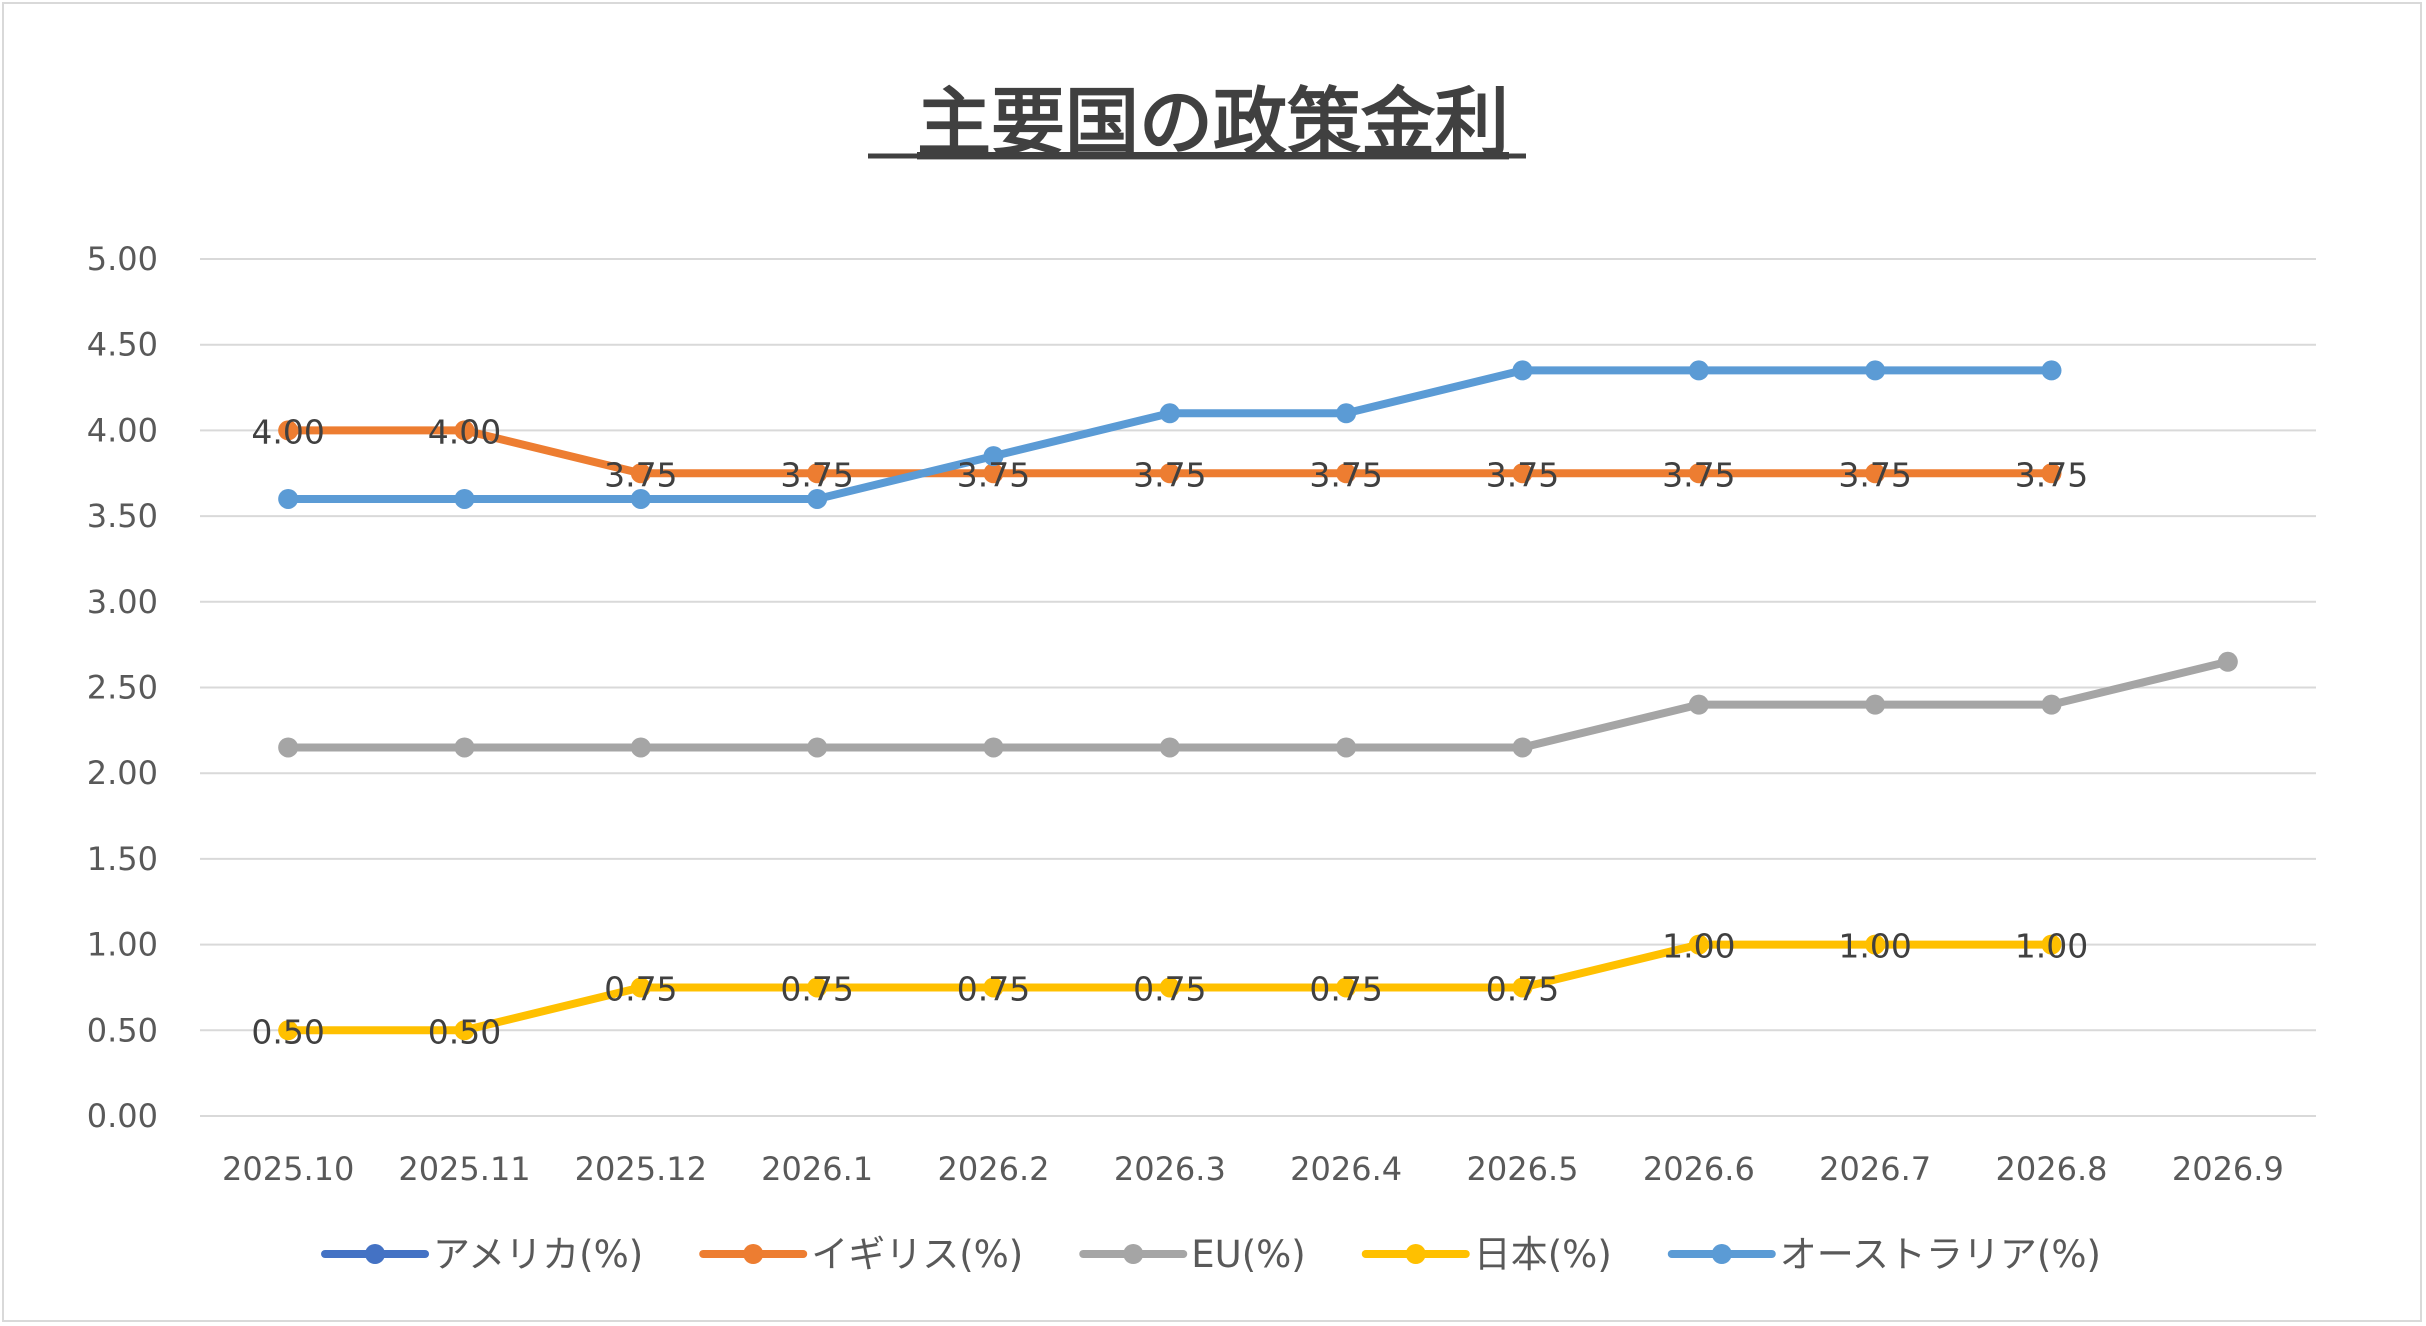 Image resolution: width=2426 pixels, height=1326 pixels. Describe the element at coordinates (1699, 1169) in the screenshot. I see `x-tick-label: 2026.6` at that location.